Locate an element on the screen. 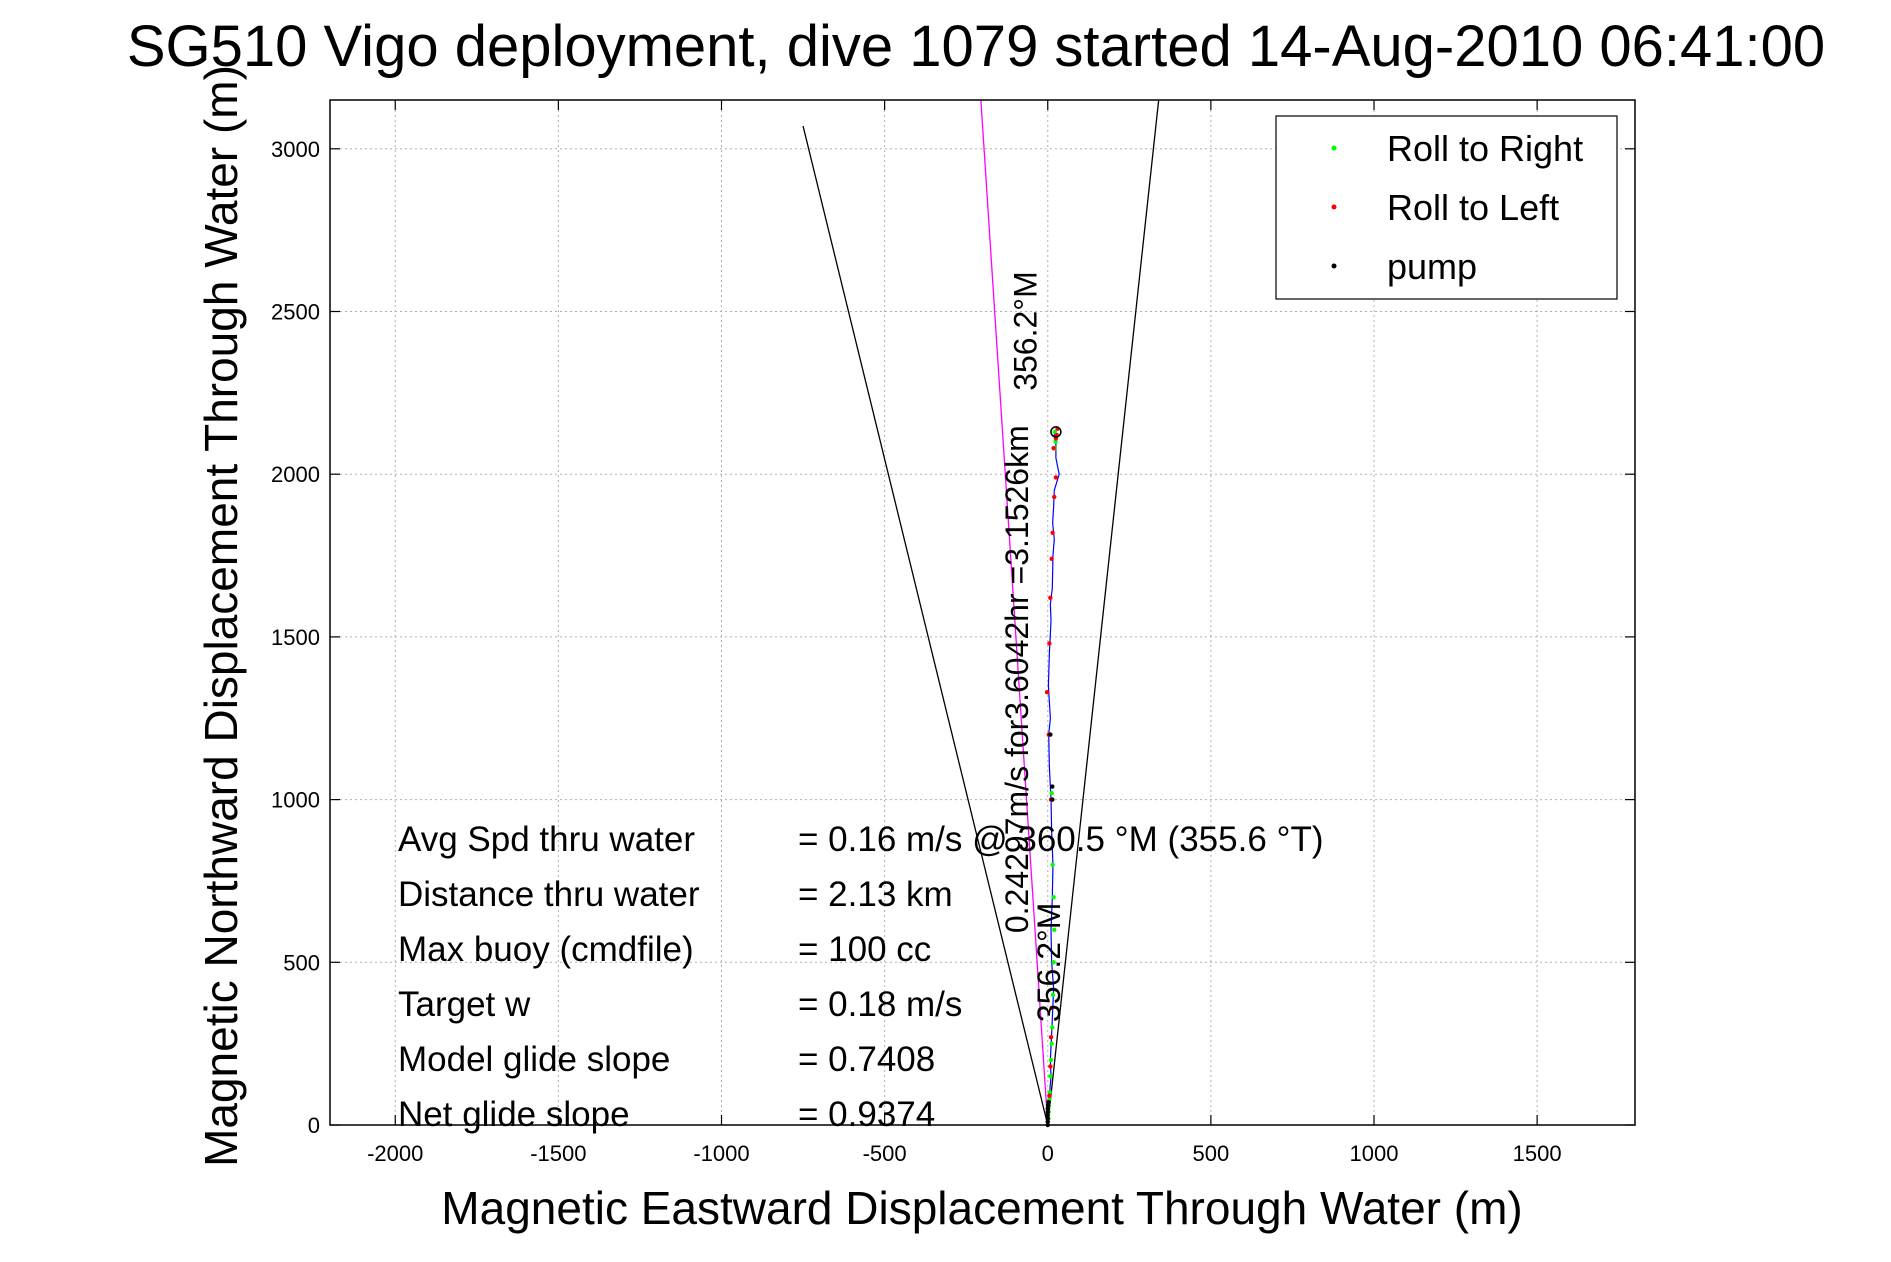 Image resolution: width=1891 pixels, height=1262 pixels. y-tick-label: 0 is located at coordinates (314, 1125).